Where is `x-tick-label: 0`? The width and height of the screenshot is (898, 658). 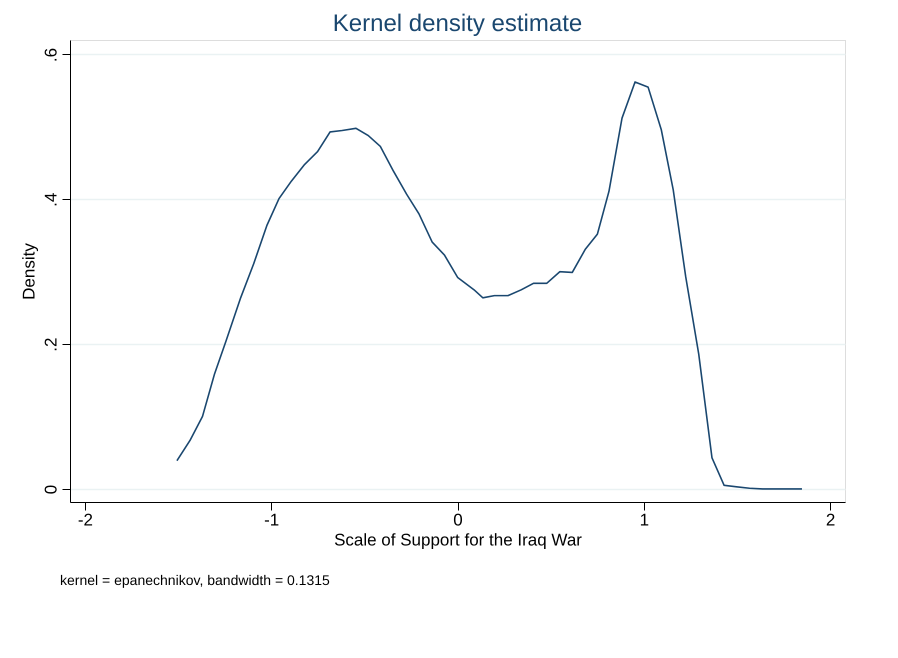 x-tick-label: 0 is located at coordinates (458, 520).